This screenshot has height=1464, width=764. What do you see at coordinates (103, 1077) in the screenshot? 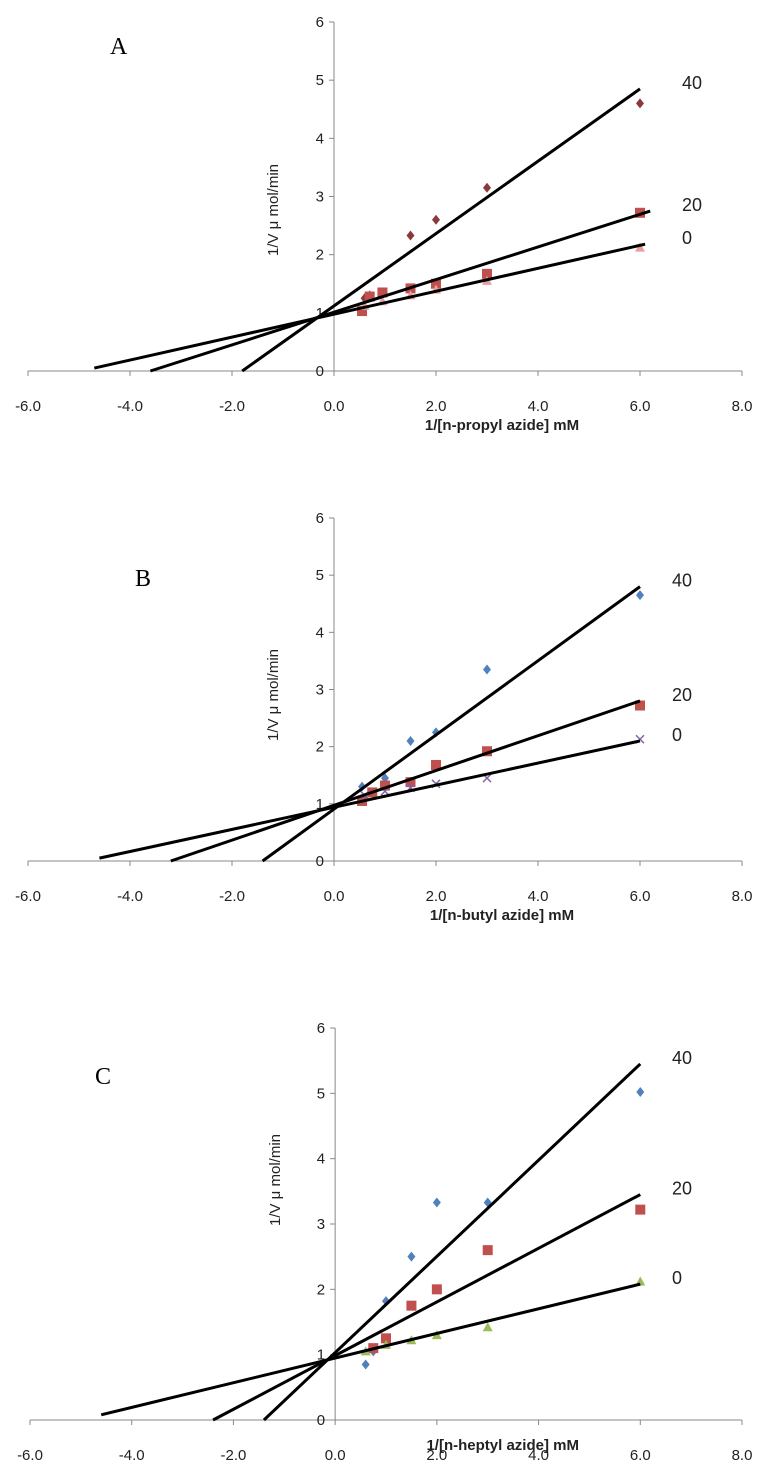
I see `panel-letter: C` at bounding box center [103, 1077].